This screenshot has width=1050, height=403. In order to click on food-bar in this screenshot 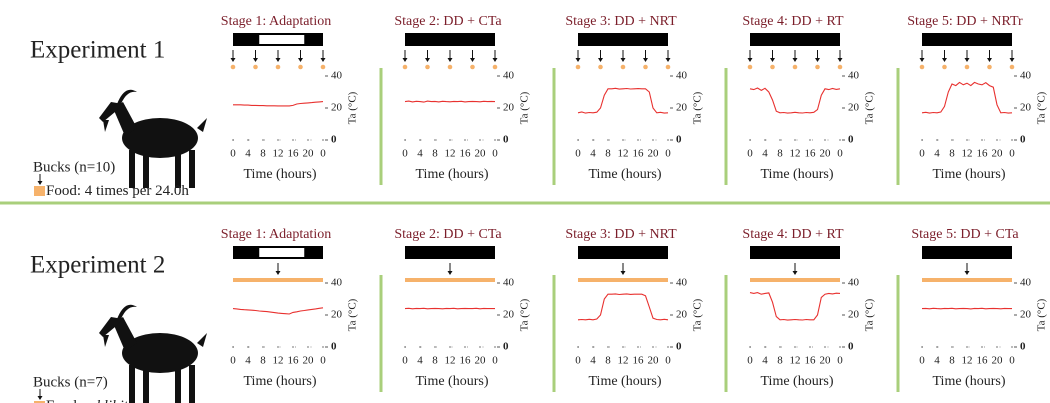, I will do `click(967, 280)`.